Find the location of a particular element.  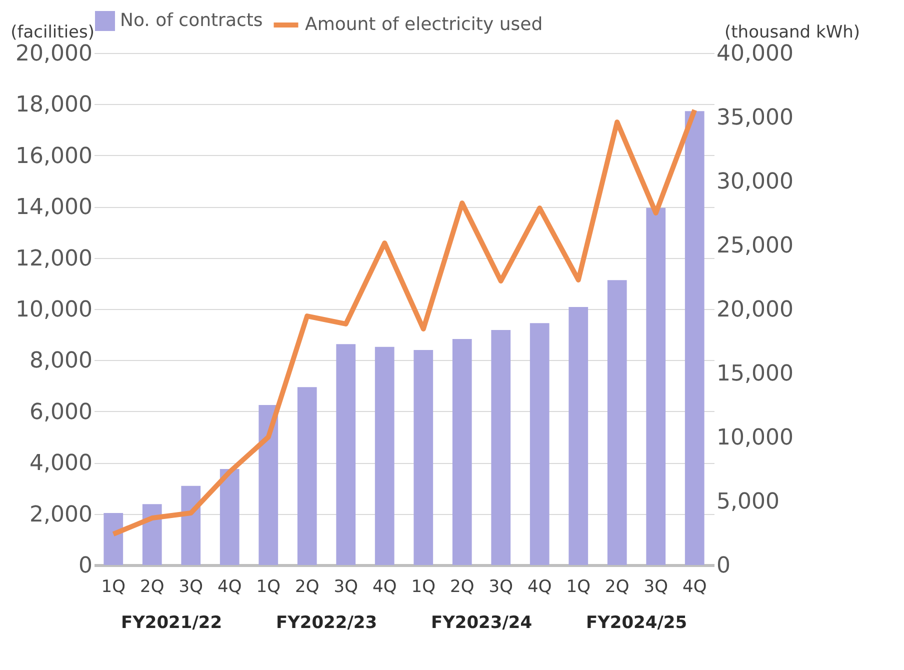

y2-tick-label: 25,000 is located at coordinates (755, 246).